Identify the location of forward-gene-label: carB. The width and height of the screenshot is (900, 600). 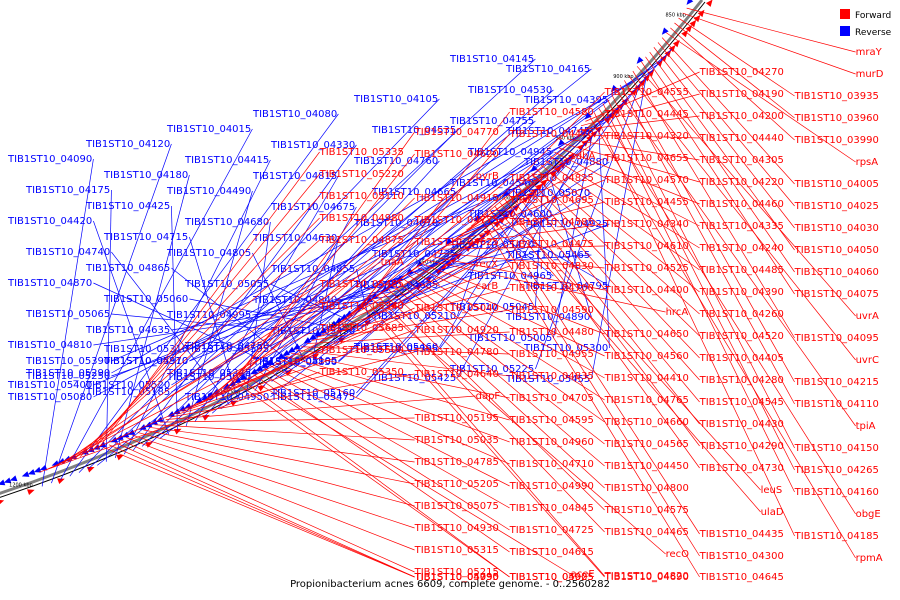
(487, 286).